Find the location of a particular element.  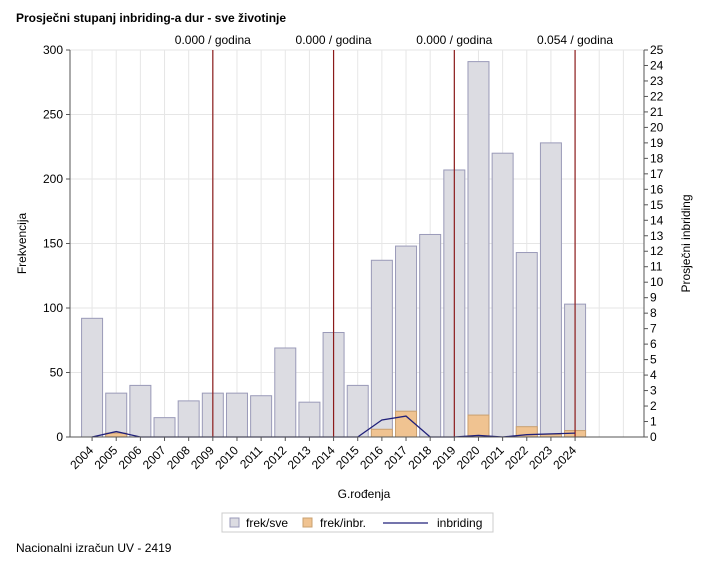

x-tick-label-2018: 2018 is located at coordinates (420, 457).